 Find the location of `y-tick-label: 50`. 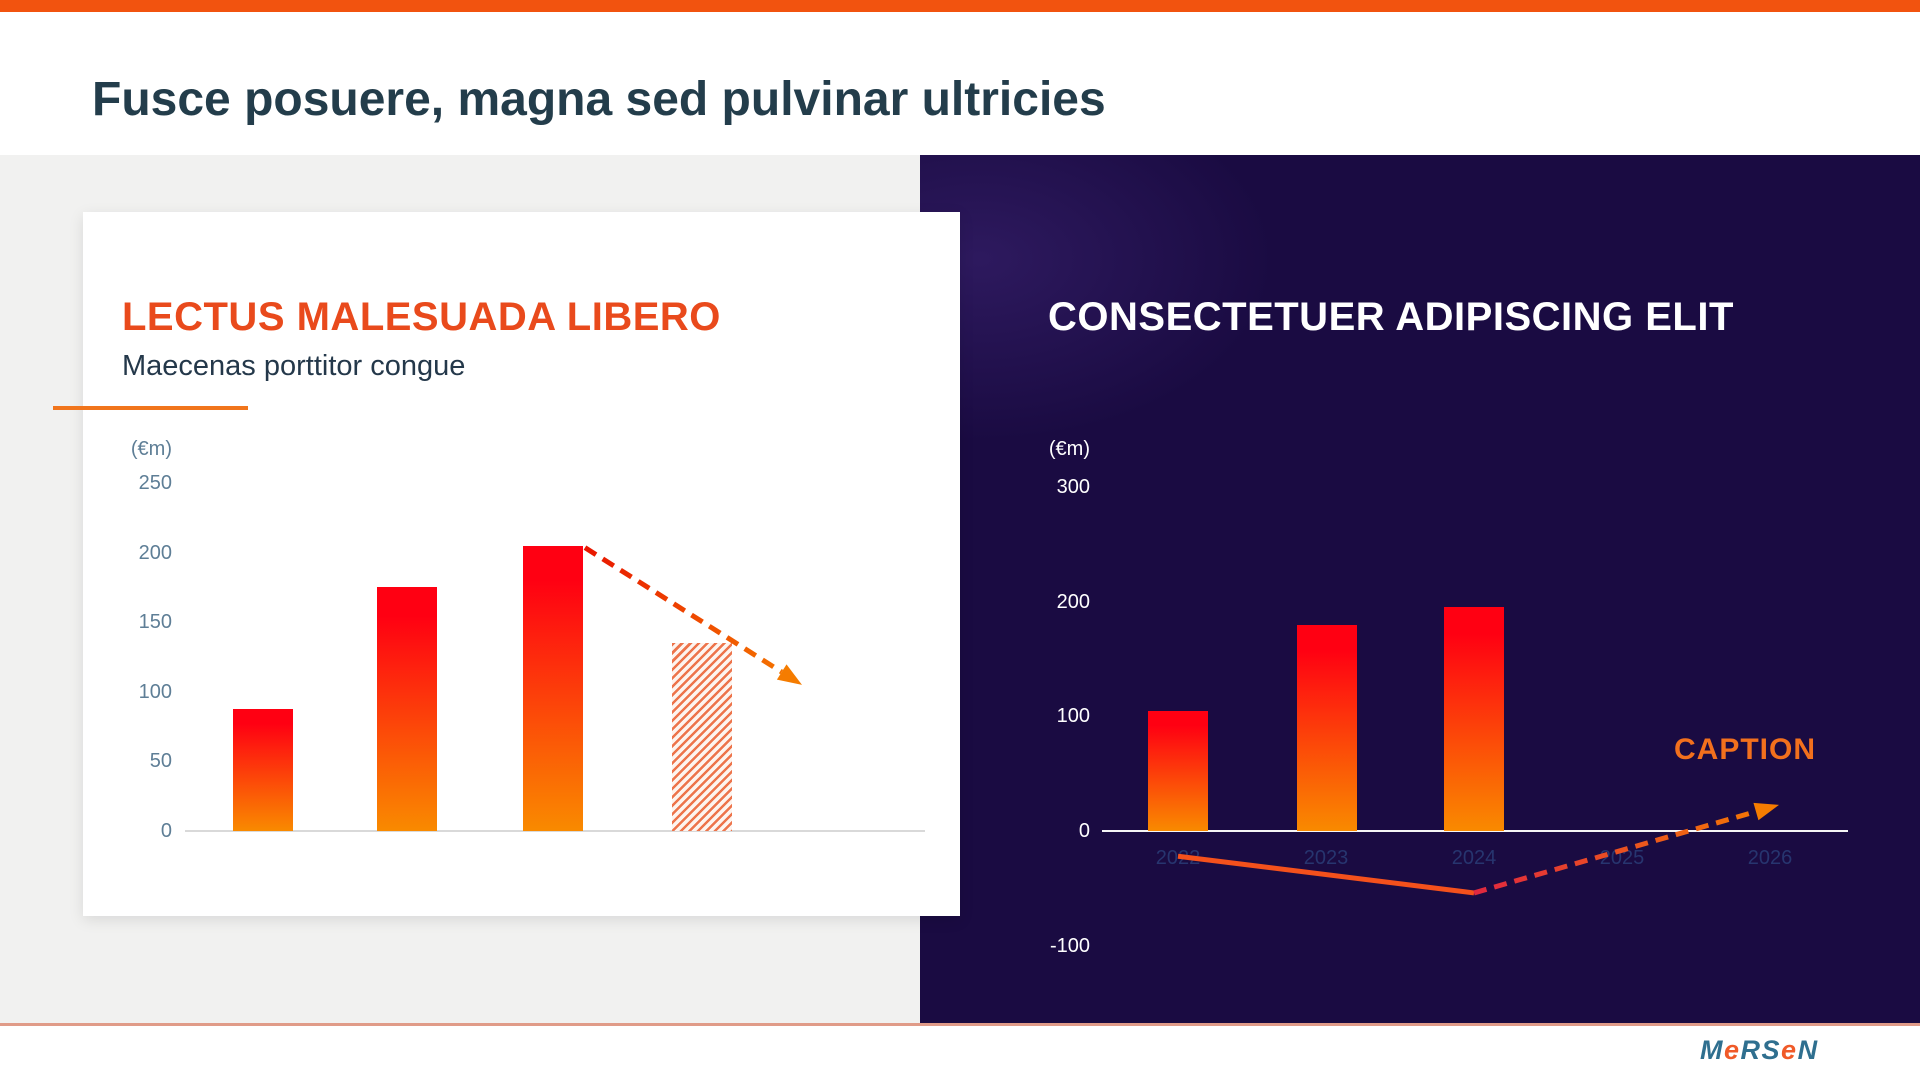

y-tick-label: 50 is located at coordinates (160, 761).